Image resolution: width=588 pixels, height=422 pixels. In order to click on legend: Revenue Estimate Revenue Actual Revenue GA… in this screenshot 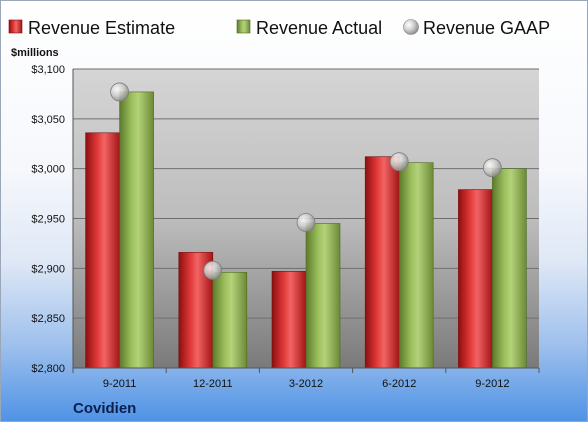, I will do `click(279, 28)`.